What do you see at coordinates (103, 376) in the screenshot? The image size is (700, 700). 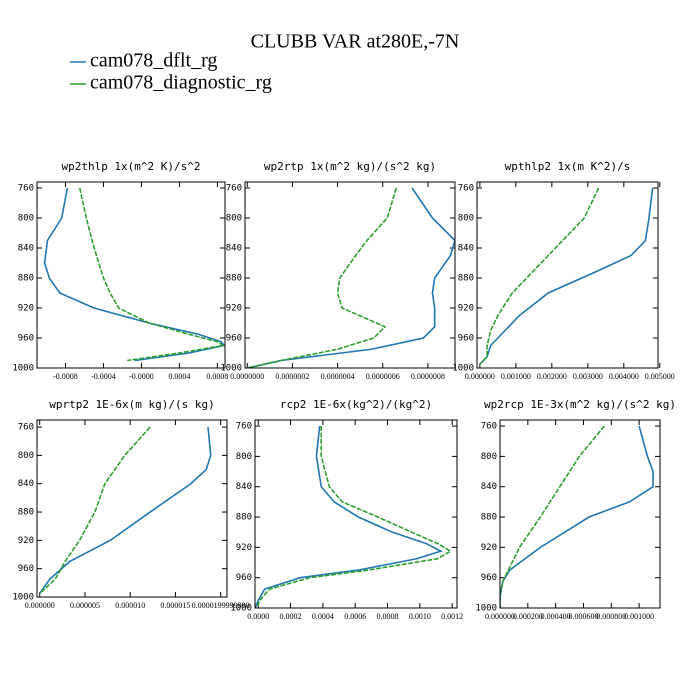 I see `x-tick-label: -0.0004` at bounding box center [103, 376].